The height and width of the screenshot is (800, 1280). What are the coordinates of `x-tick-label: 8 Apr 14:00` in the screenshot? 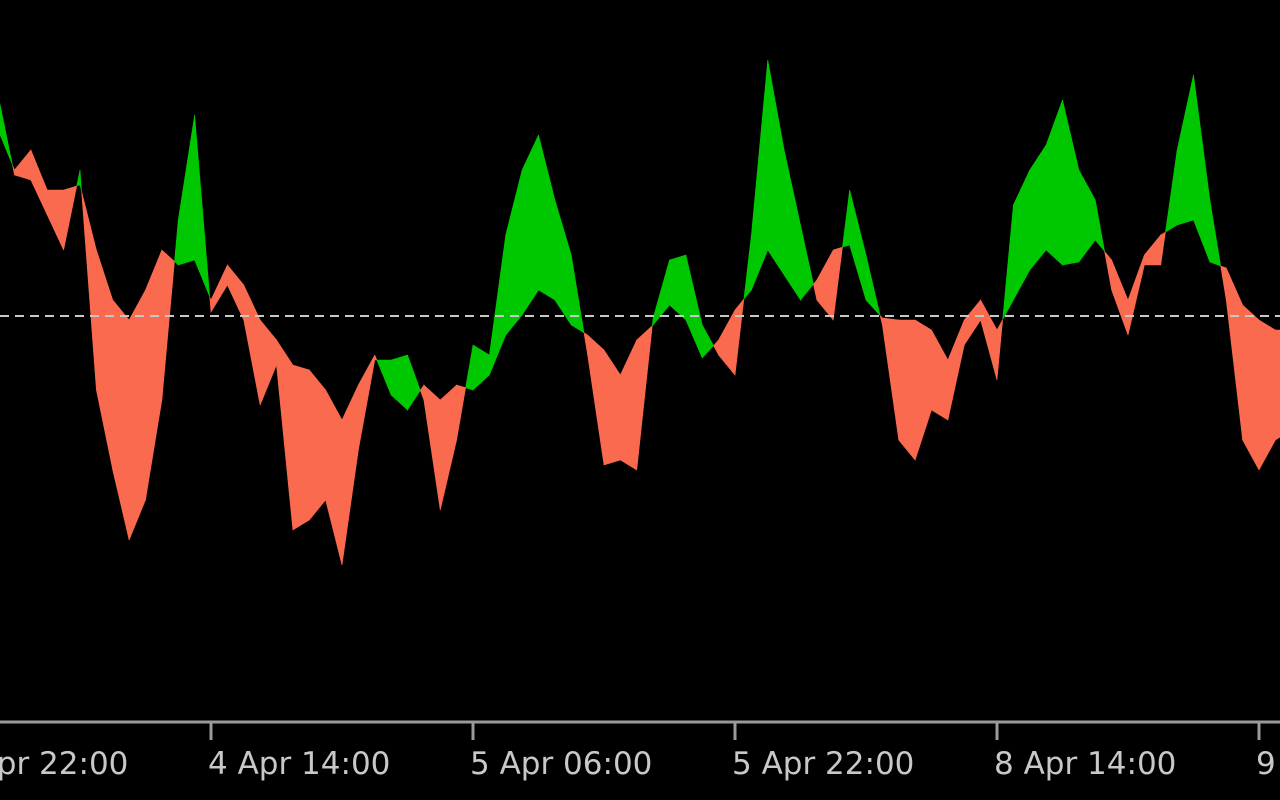 It's located at (1085, 764).